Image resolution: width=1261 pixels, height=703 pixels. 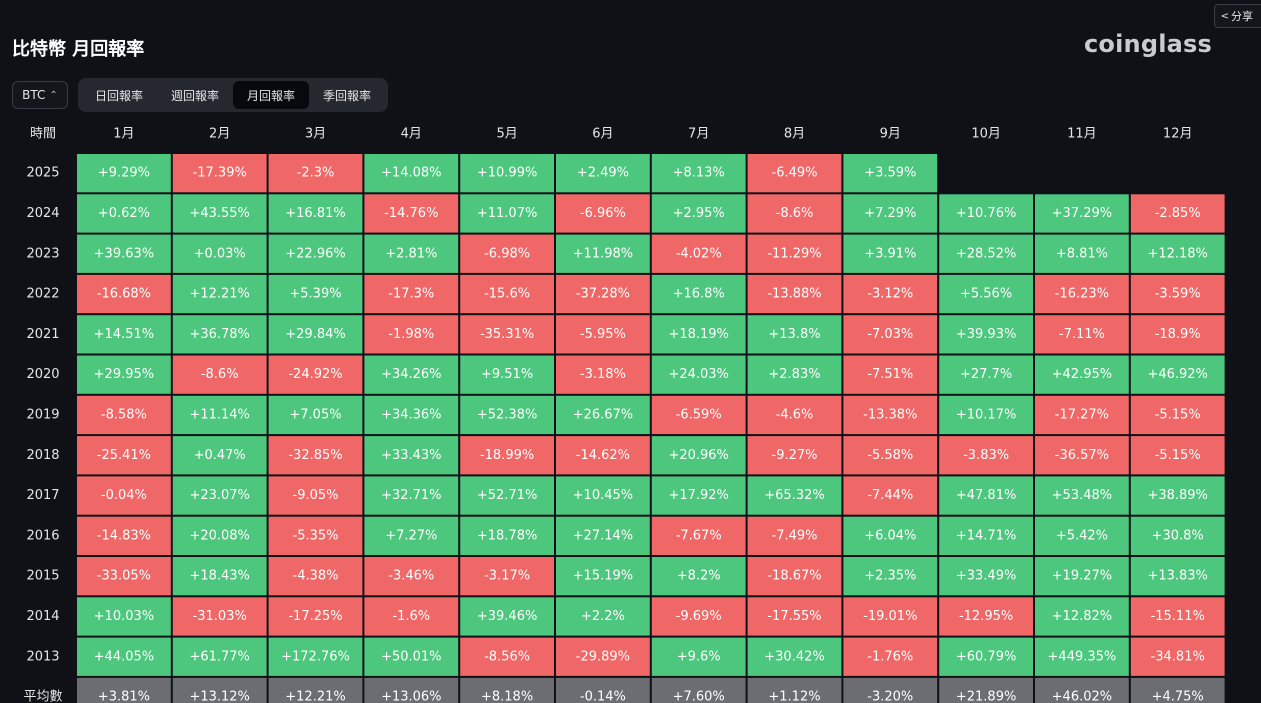 What do you see at coordinates (347, 95) in the screenshot?
I see `tab-period-3: 季回報率` at bounding box center [347, 95].